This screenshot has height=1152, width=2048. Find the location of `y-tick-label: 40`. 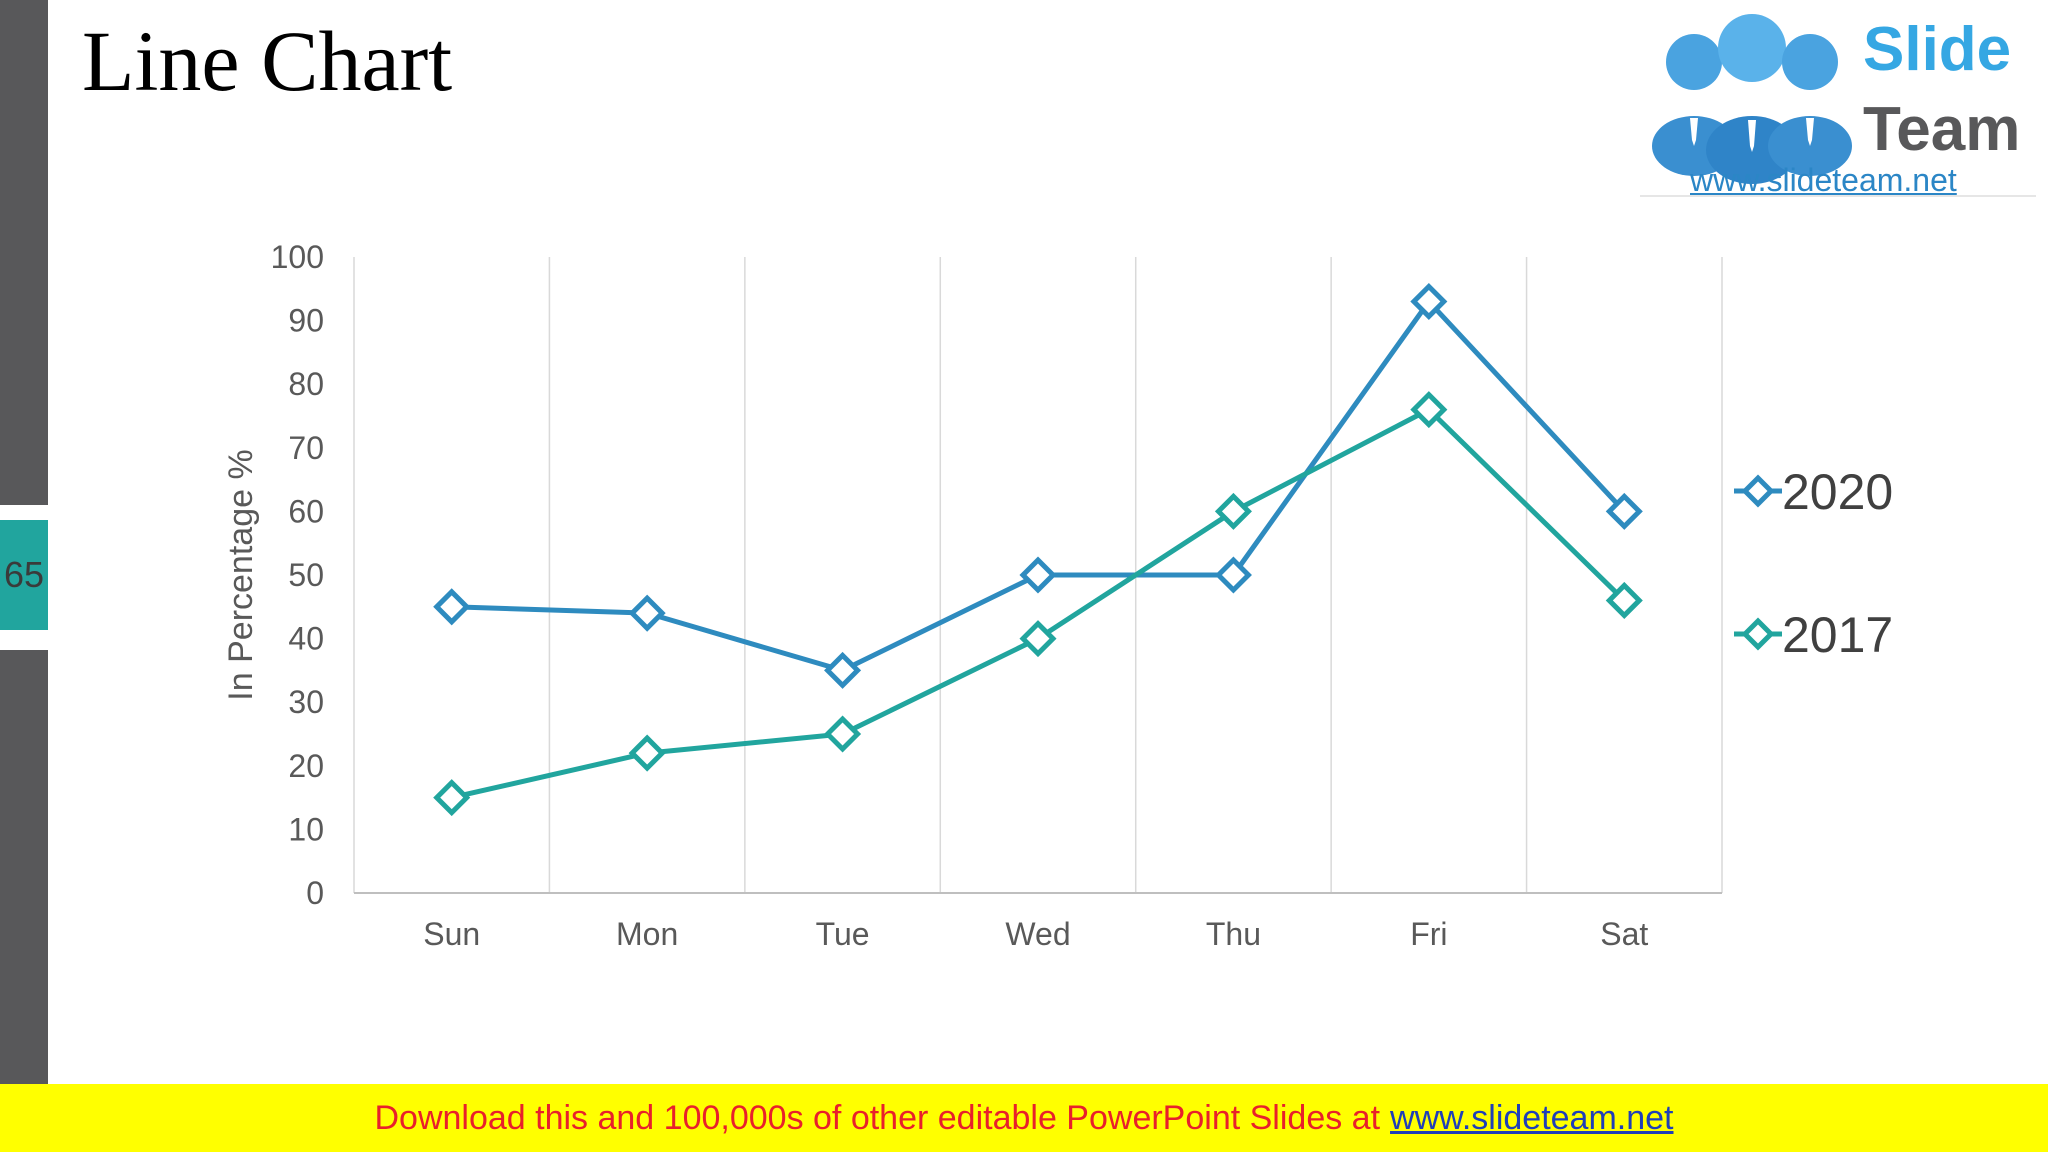

y-tick-label: 40 is located at coordinates (306, 639).